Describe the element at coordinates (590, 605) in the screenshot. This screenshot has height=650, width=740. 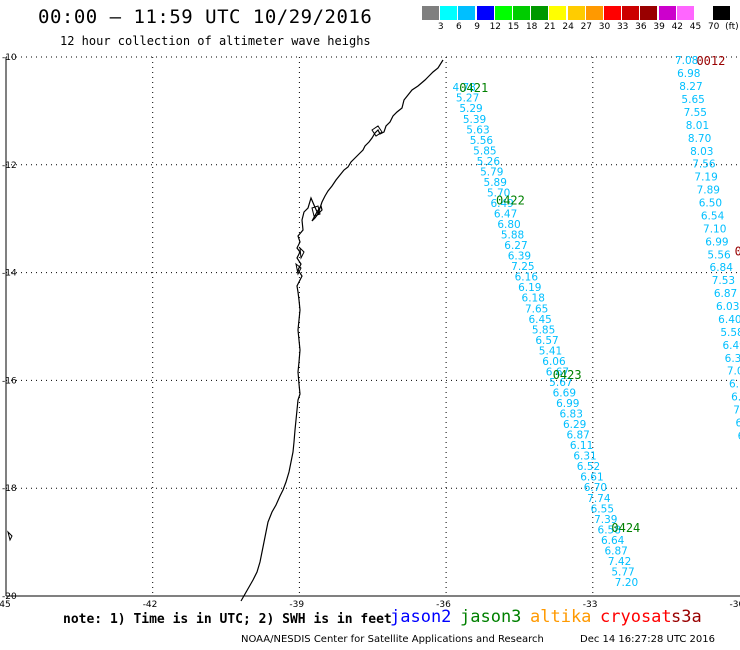
I see `lon-tick-label: -33` at that location.